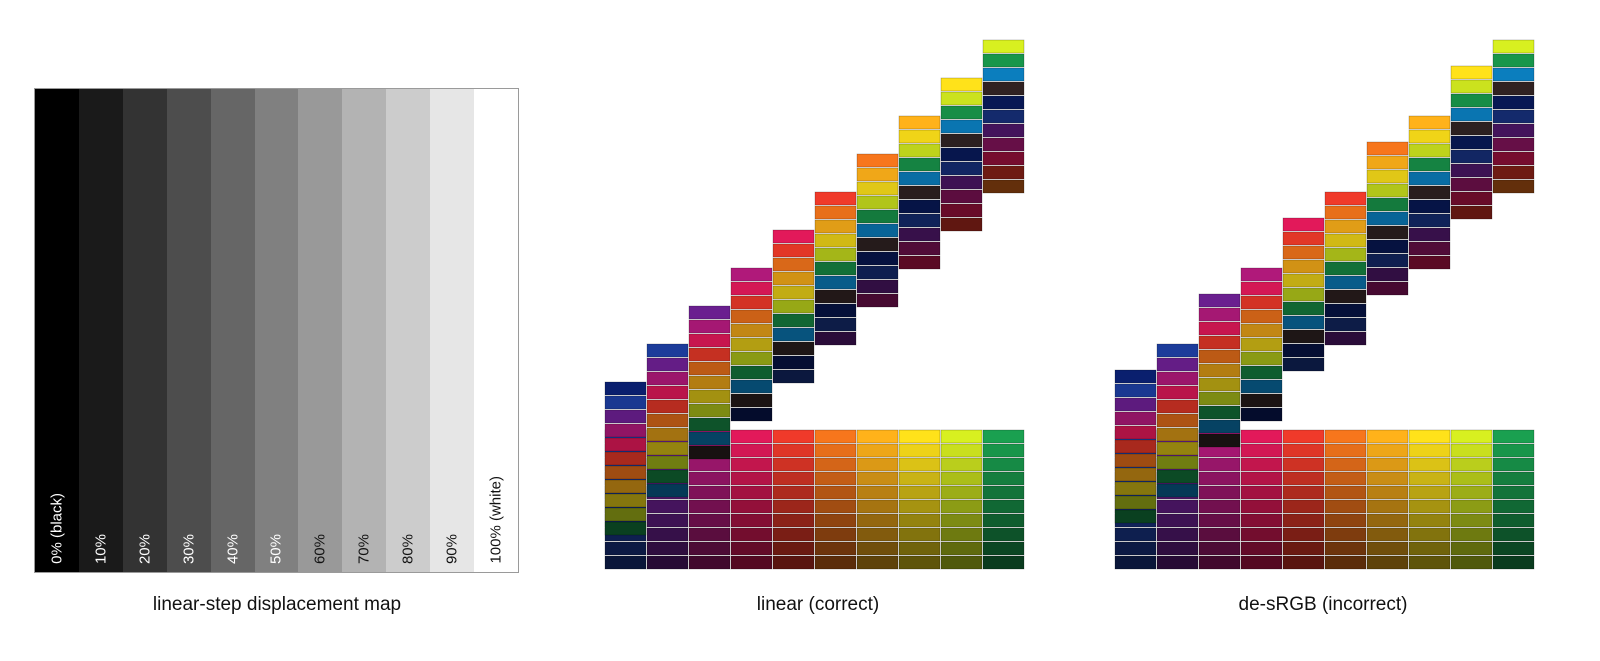 Image resolution: width=1600 pixels, height=661 pixels. Describe the element at coordinates (145, 548) in the screenshot. I see `step-label-20: 20%` at that location.